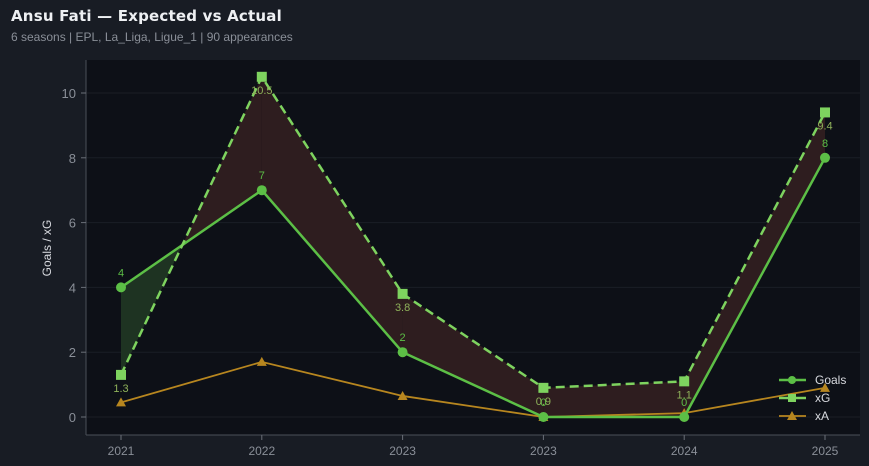 Image resolution: width=869 pixels, height=466 pixels. What do you see at coordinates (792, 398) in the screenshot?
I see `legend-xg-marker` at bounding box center [792, 398].